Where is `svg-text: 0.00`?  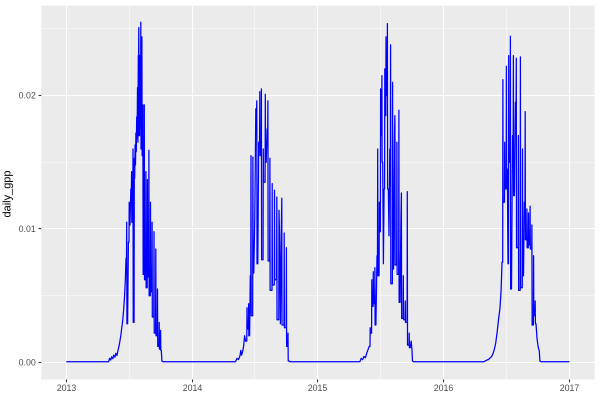
svg-text: 0.00 is located at coordinates (27, 363).